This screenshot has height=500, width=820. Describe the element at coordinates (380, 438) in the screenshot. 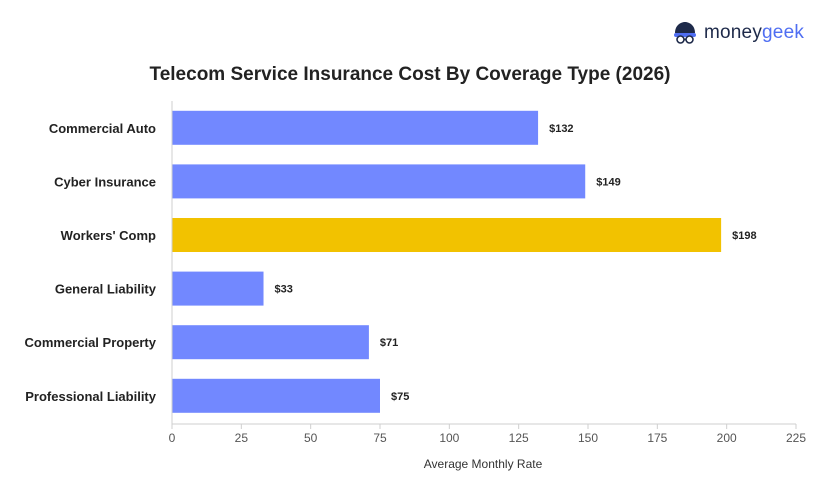

I see `x-tick-label-75: 75` at that location.